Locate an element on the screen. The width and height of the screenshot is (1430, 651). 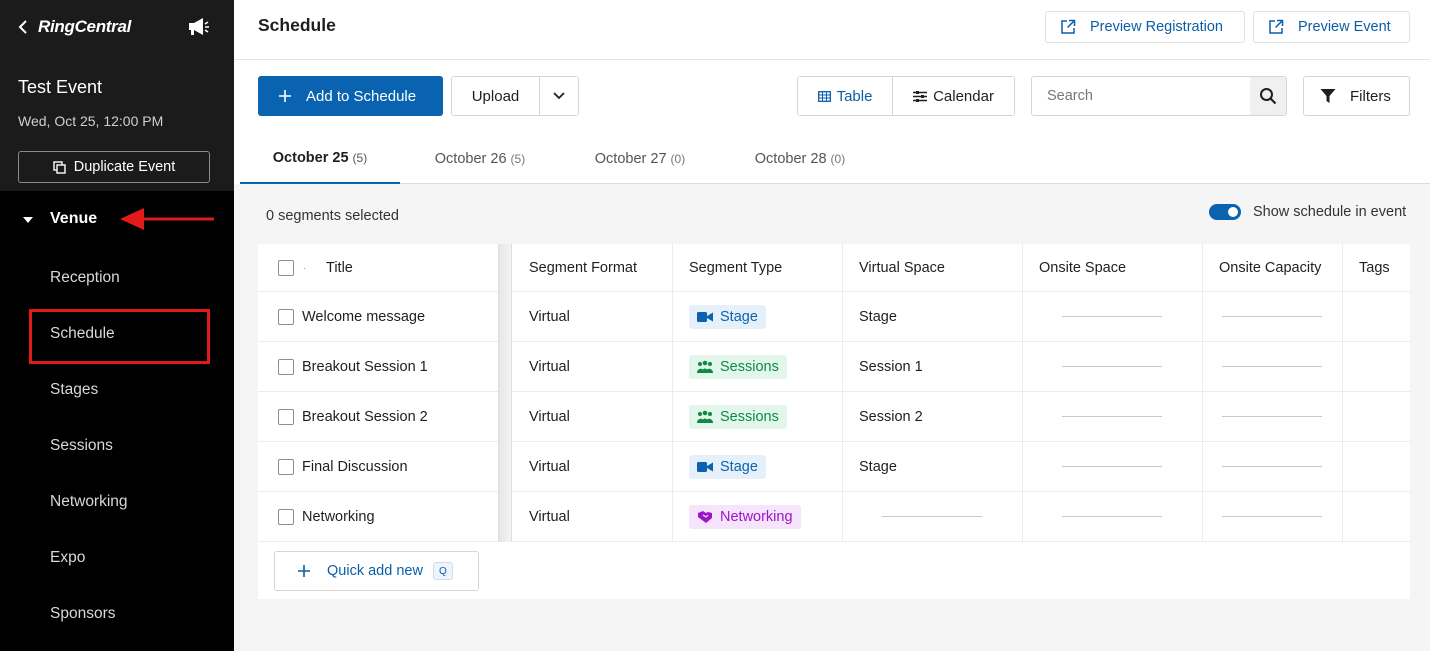
upload-split-button: Upload is located at coordinates (515, 96).